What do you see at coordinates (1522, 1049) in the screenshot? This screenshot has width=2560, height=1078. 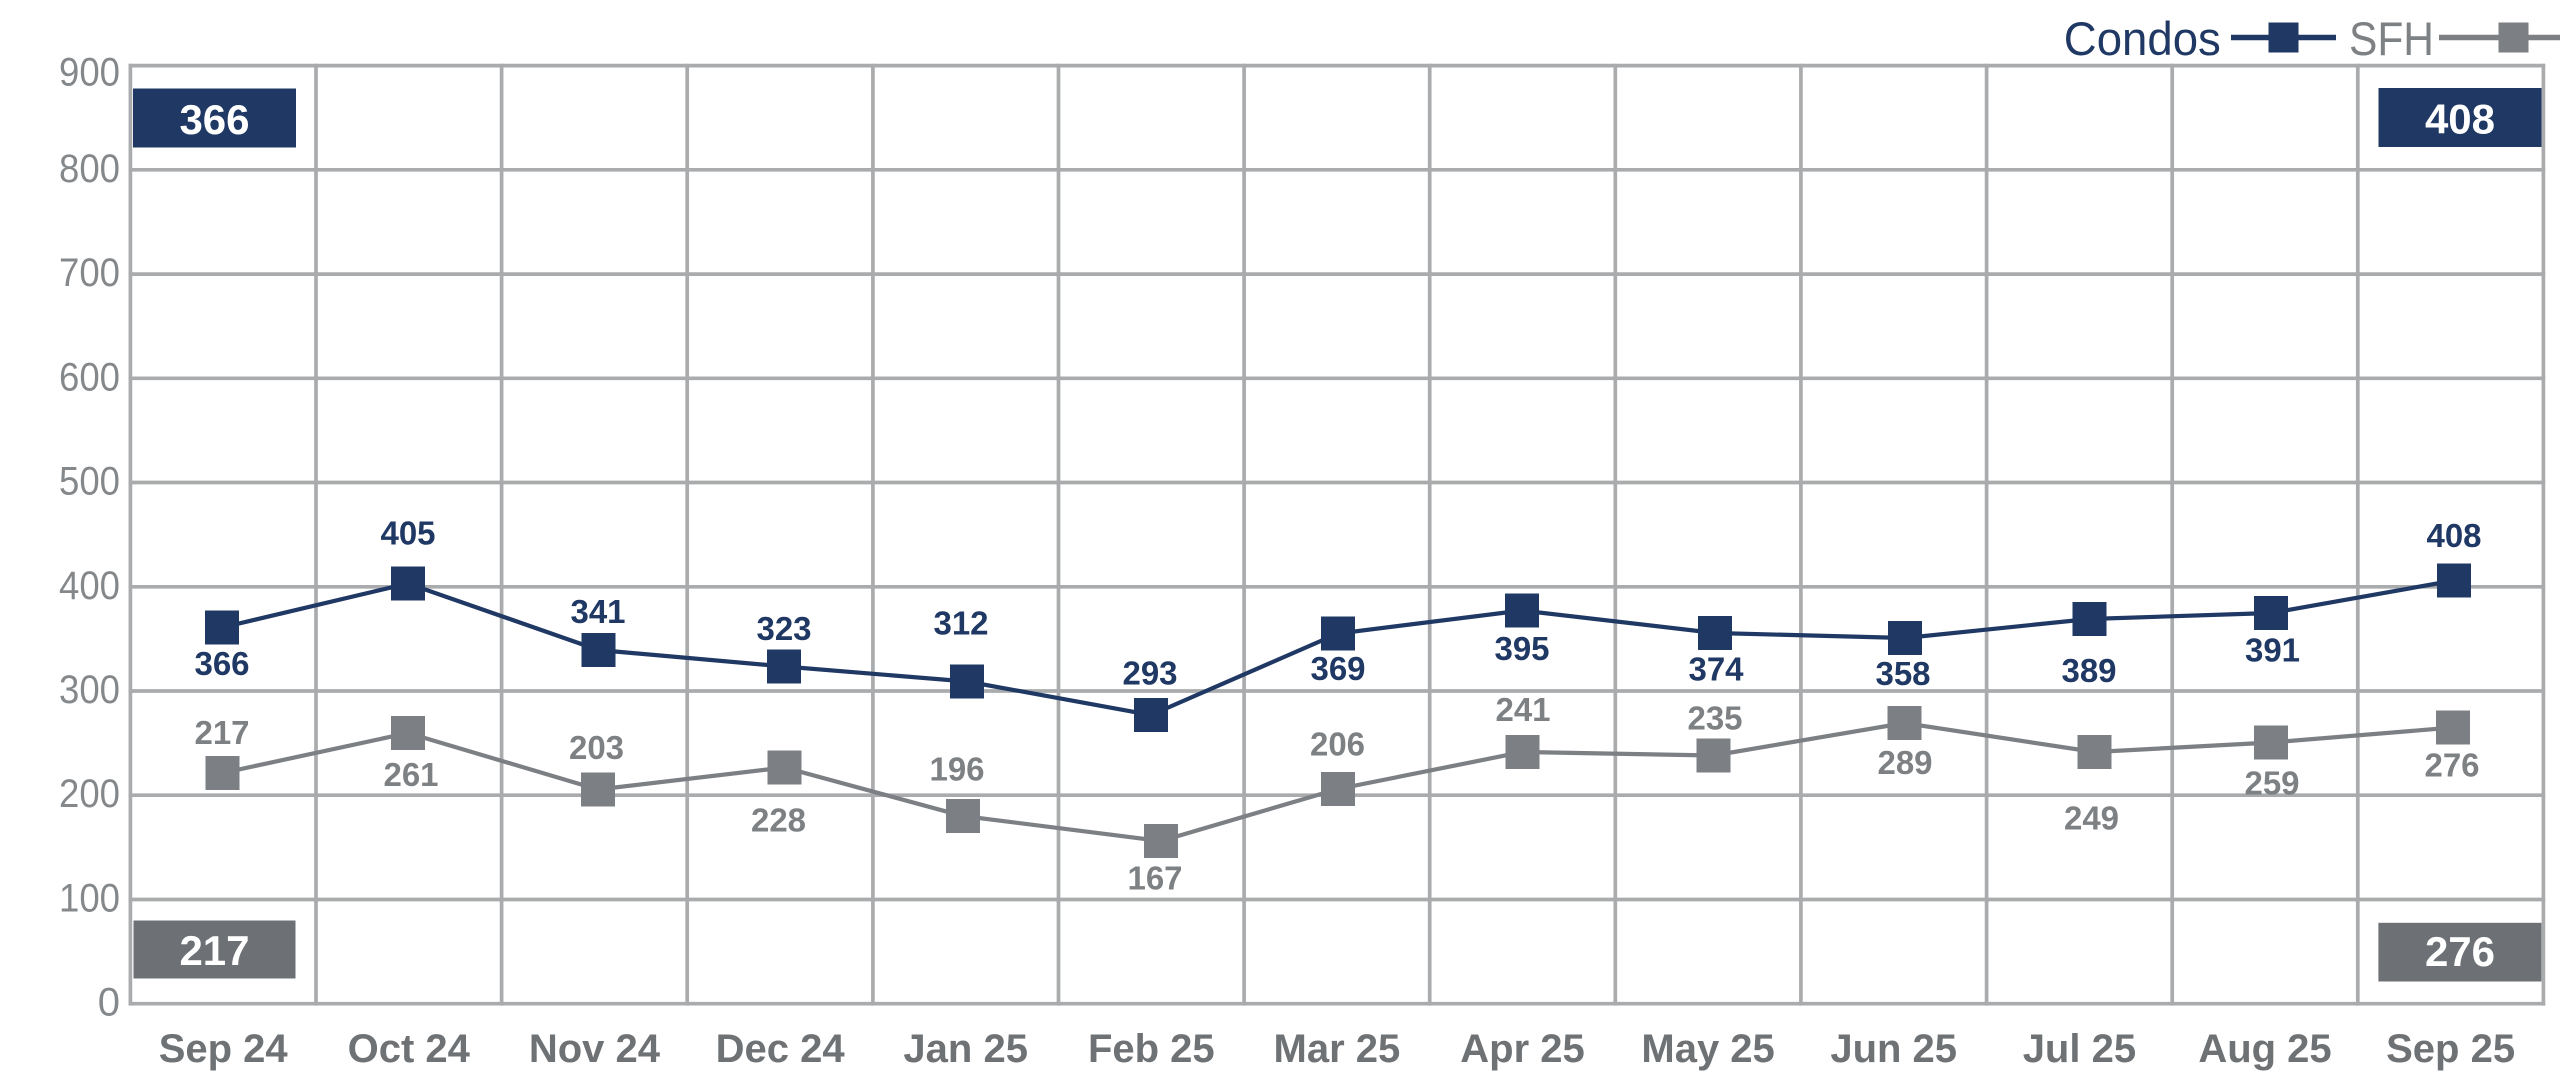 I see `svg-text: Apr 25` at bounding box center [1522, 1049].